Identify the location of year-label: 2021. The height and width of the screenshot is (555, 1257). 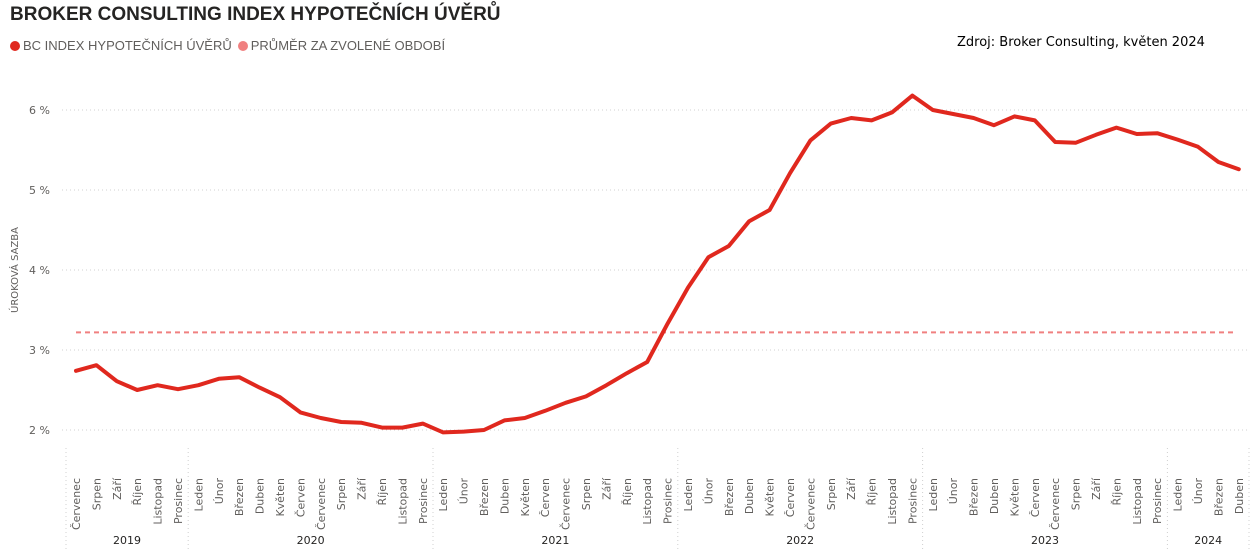
(555, 540).